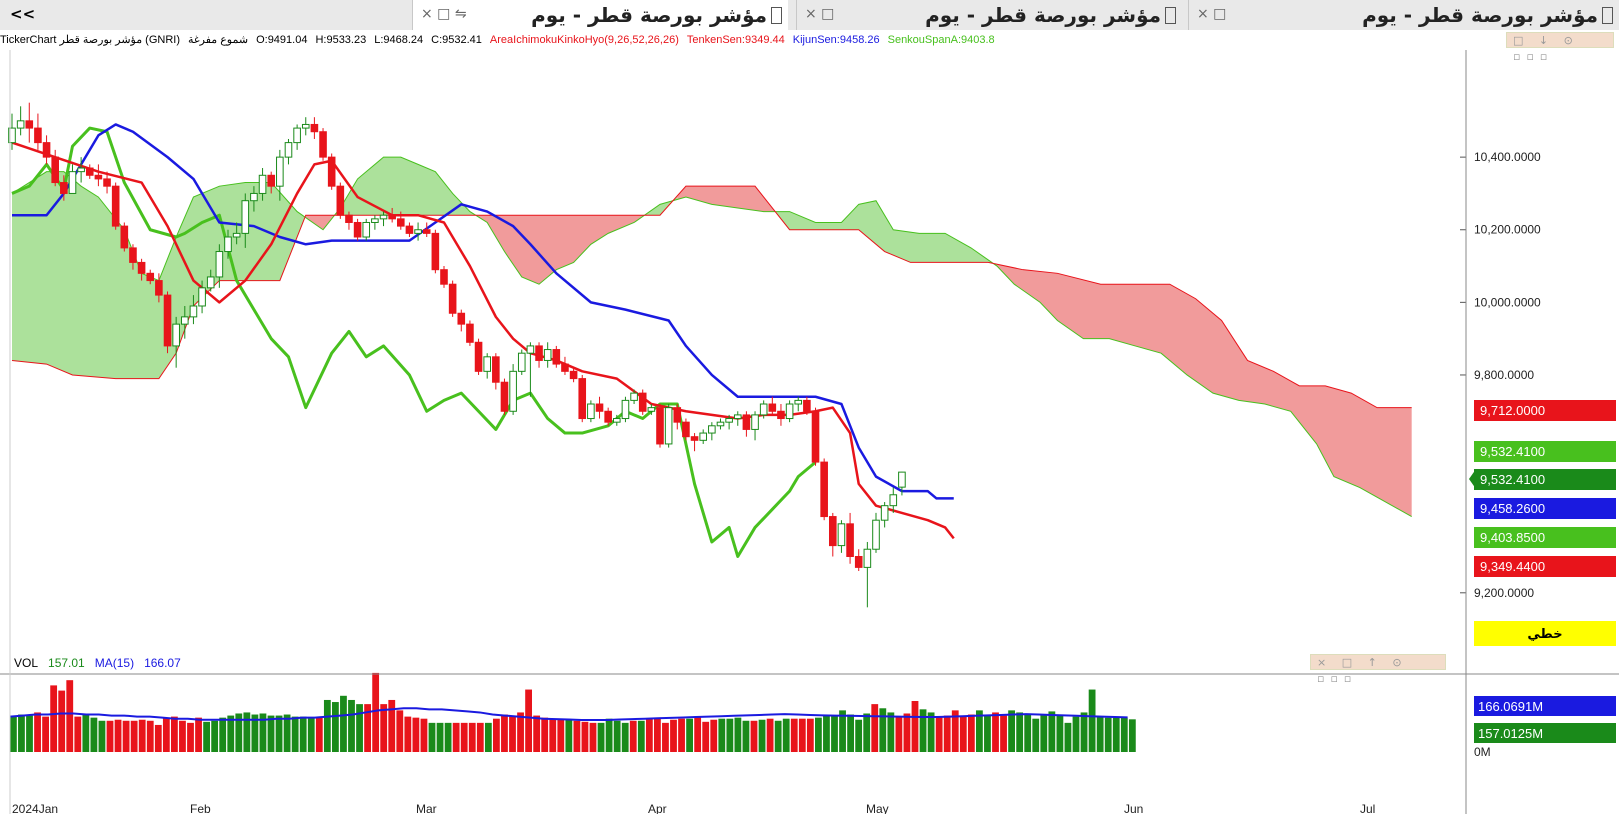  What do you see at coordinates (407, 187) in the screenshot?
I see `bullish-cloud` at bounding box center [407, 187].